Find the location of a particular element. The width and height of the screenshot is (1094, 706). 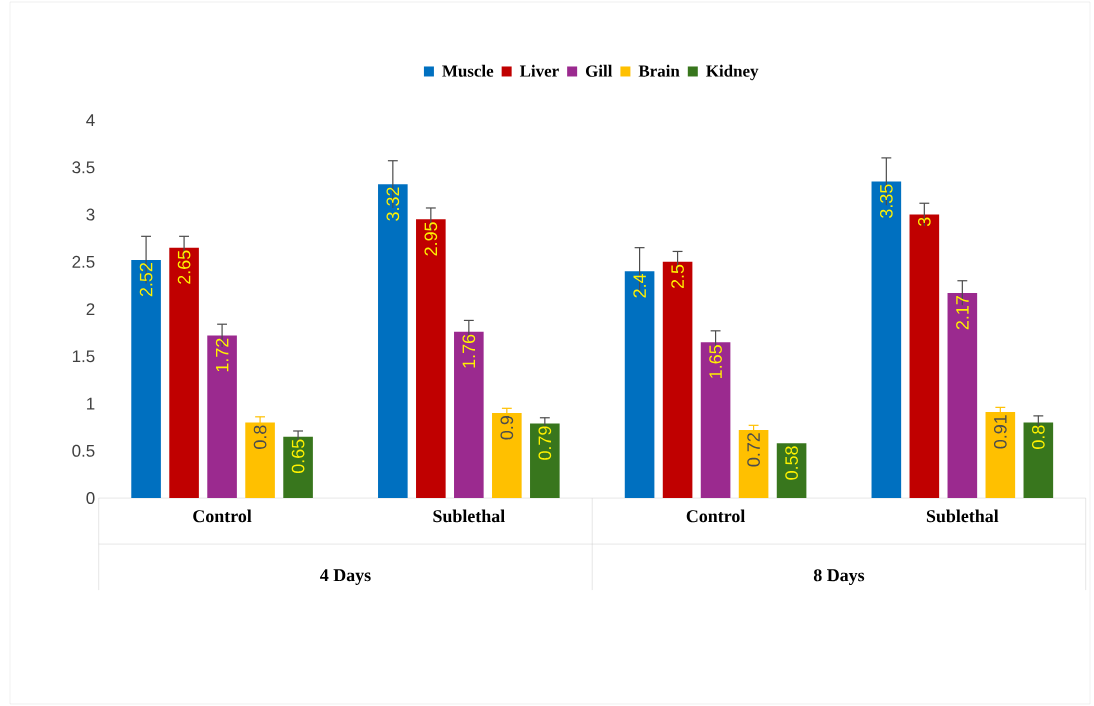

legend-label: Brain is located at coordinates (659, 70).